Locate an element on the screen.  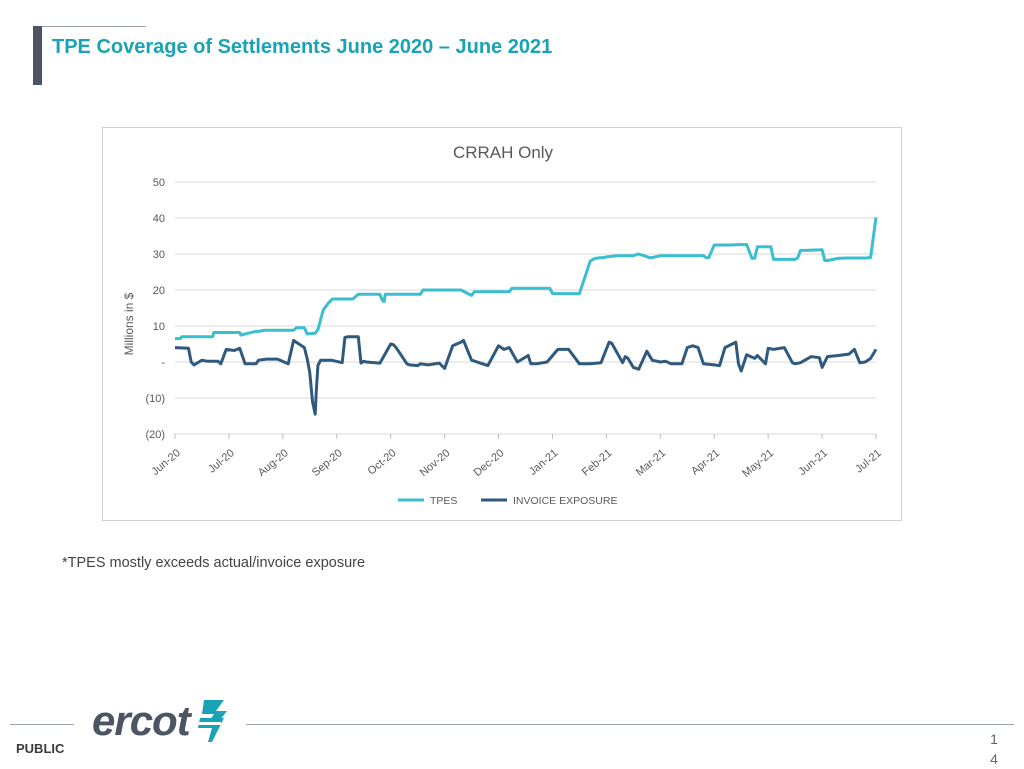
header-accent-bar is located at coordinates (37, 55).